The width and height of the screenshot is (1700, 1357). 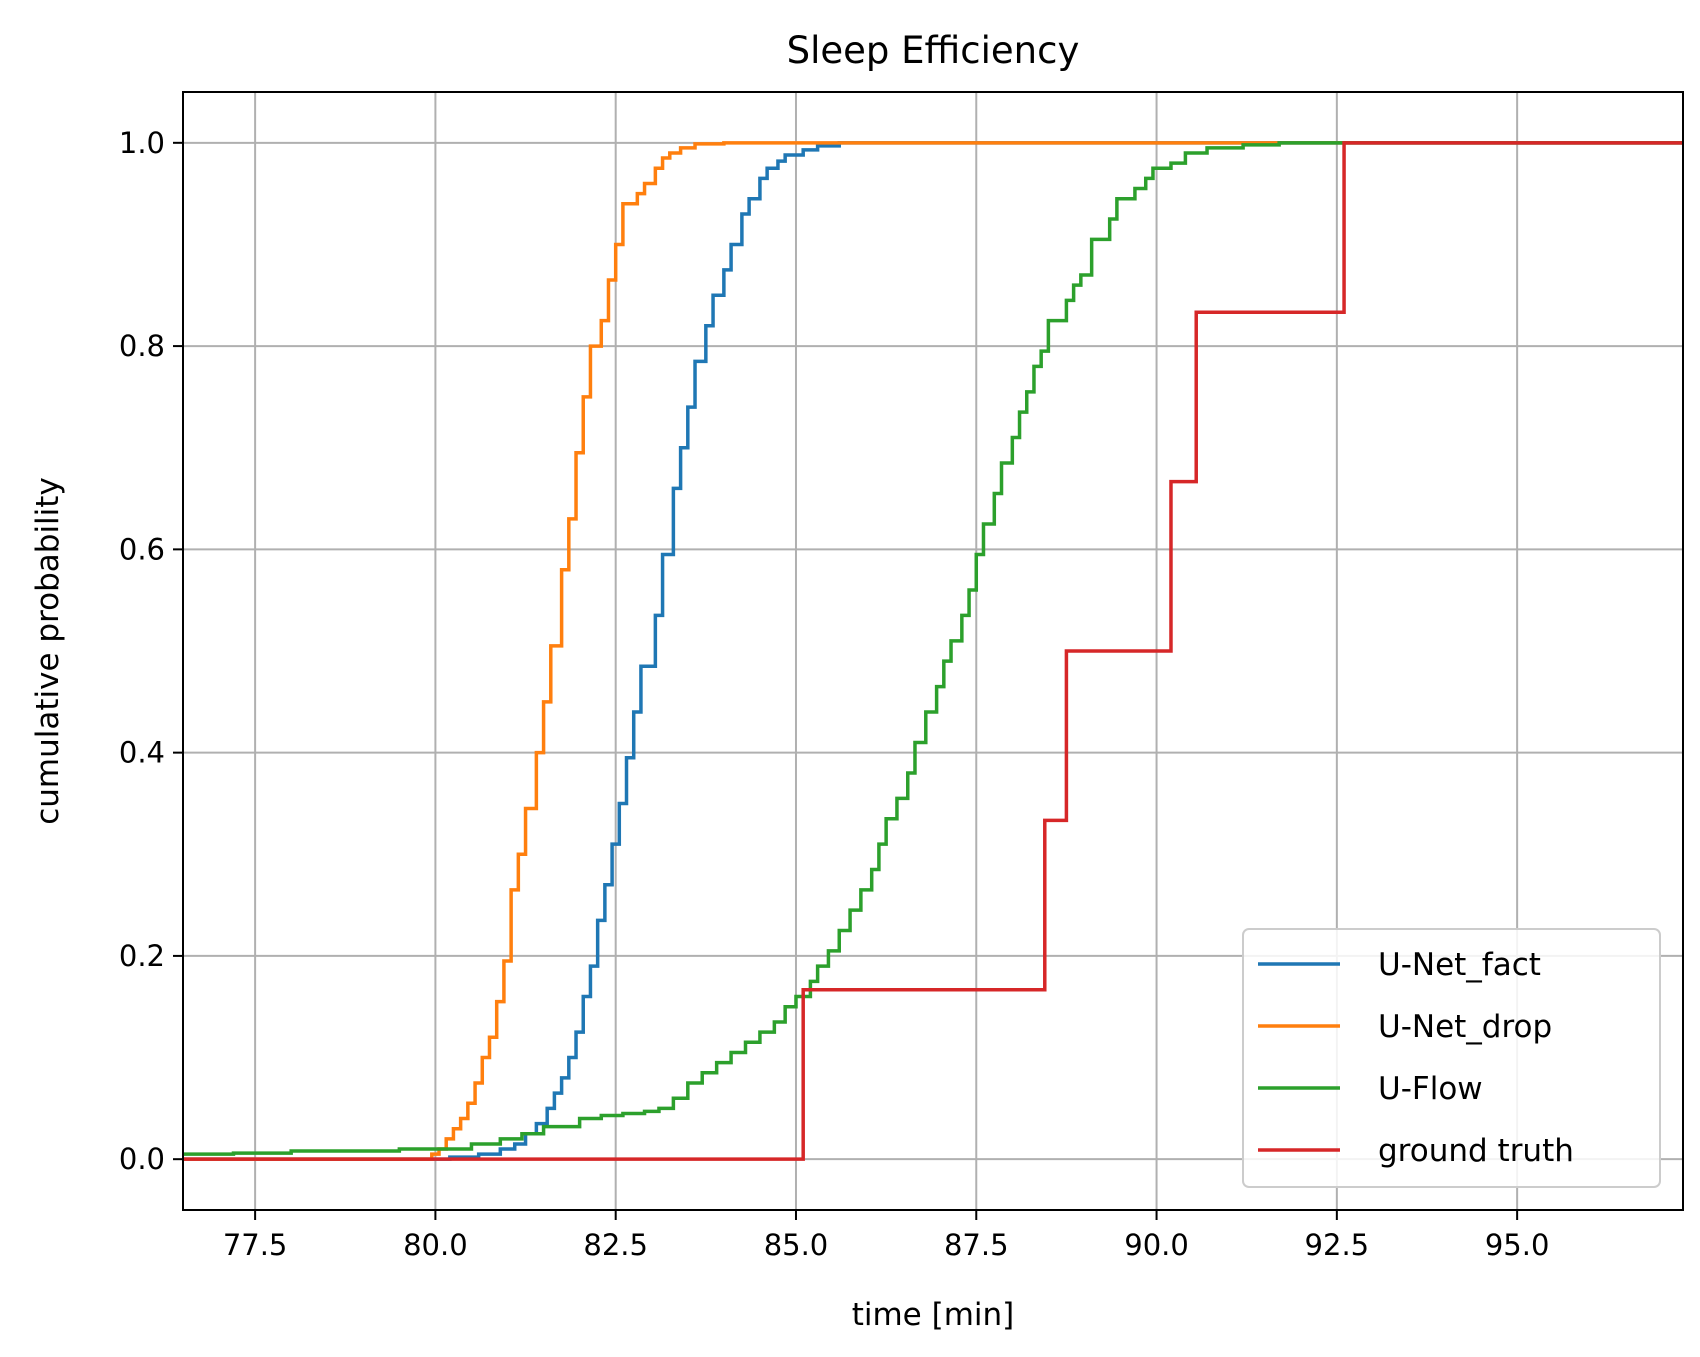 I want to click on y-tick-label: 1.0, so click(x=142, y=143).